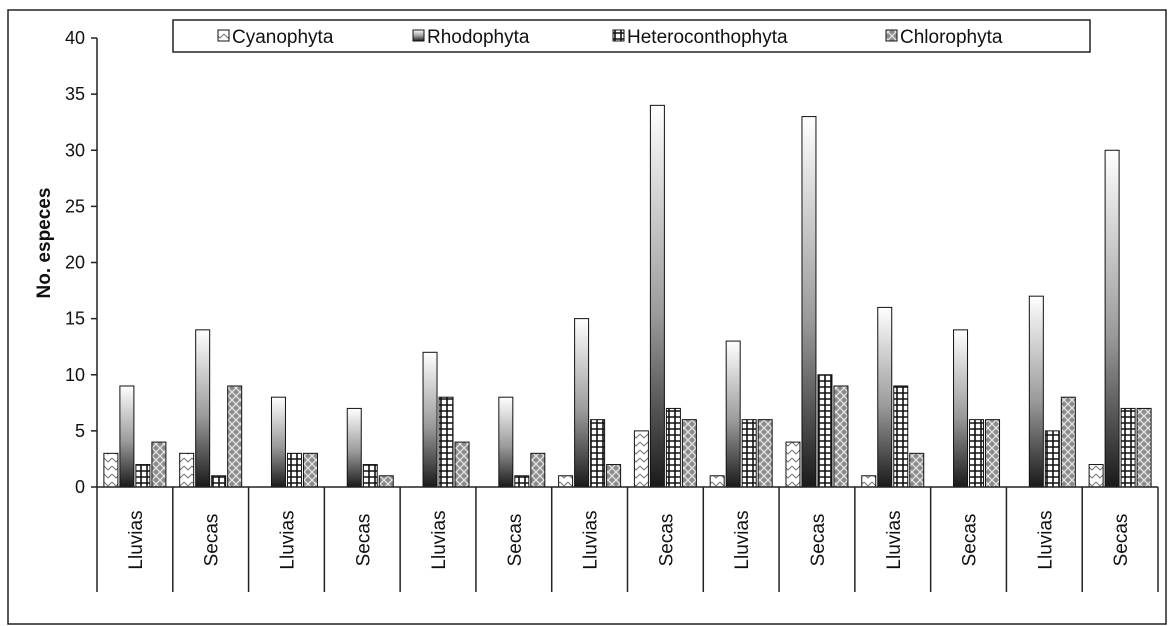  Describe the element at coordinates (75, 38) in the screenshot. I see `y-tick-label: 40` at that location.